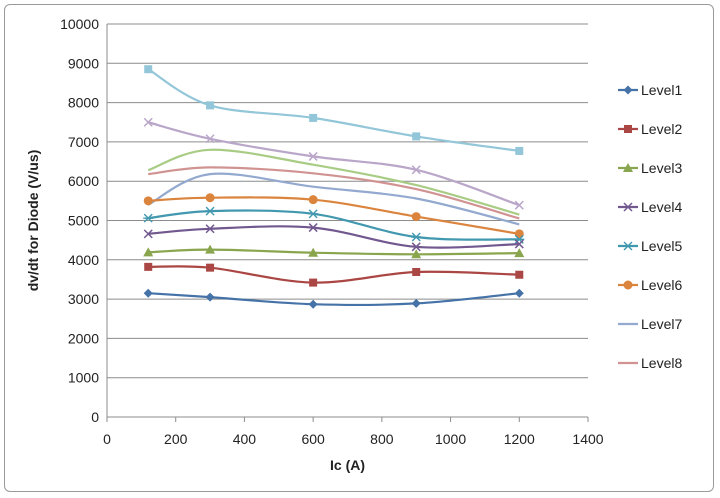  I want to click on y-tick-label: 5000, so click(83, 221).